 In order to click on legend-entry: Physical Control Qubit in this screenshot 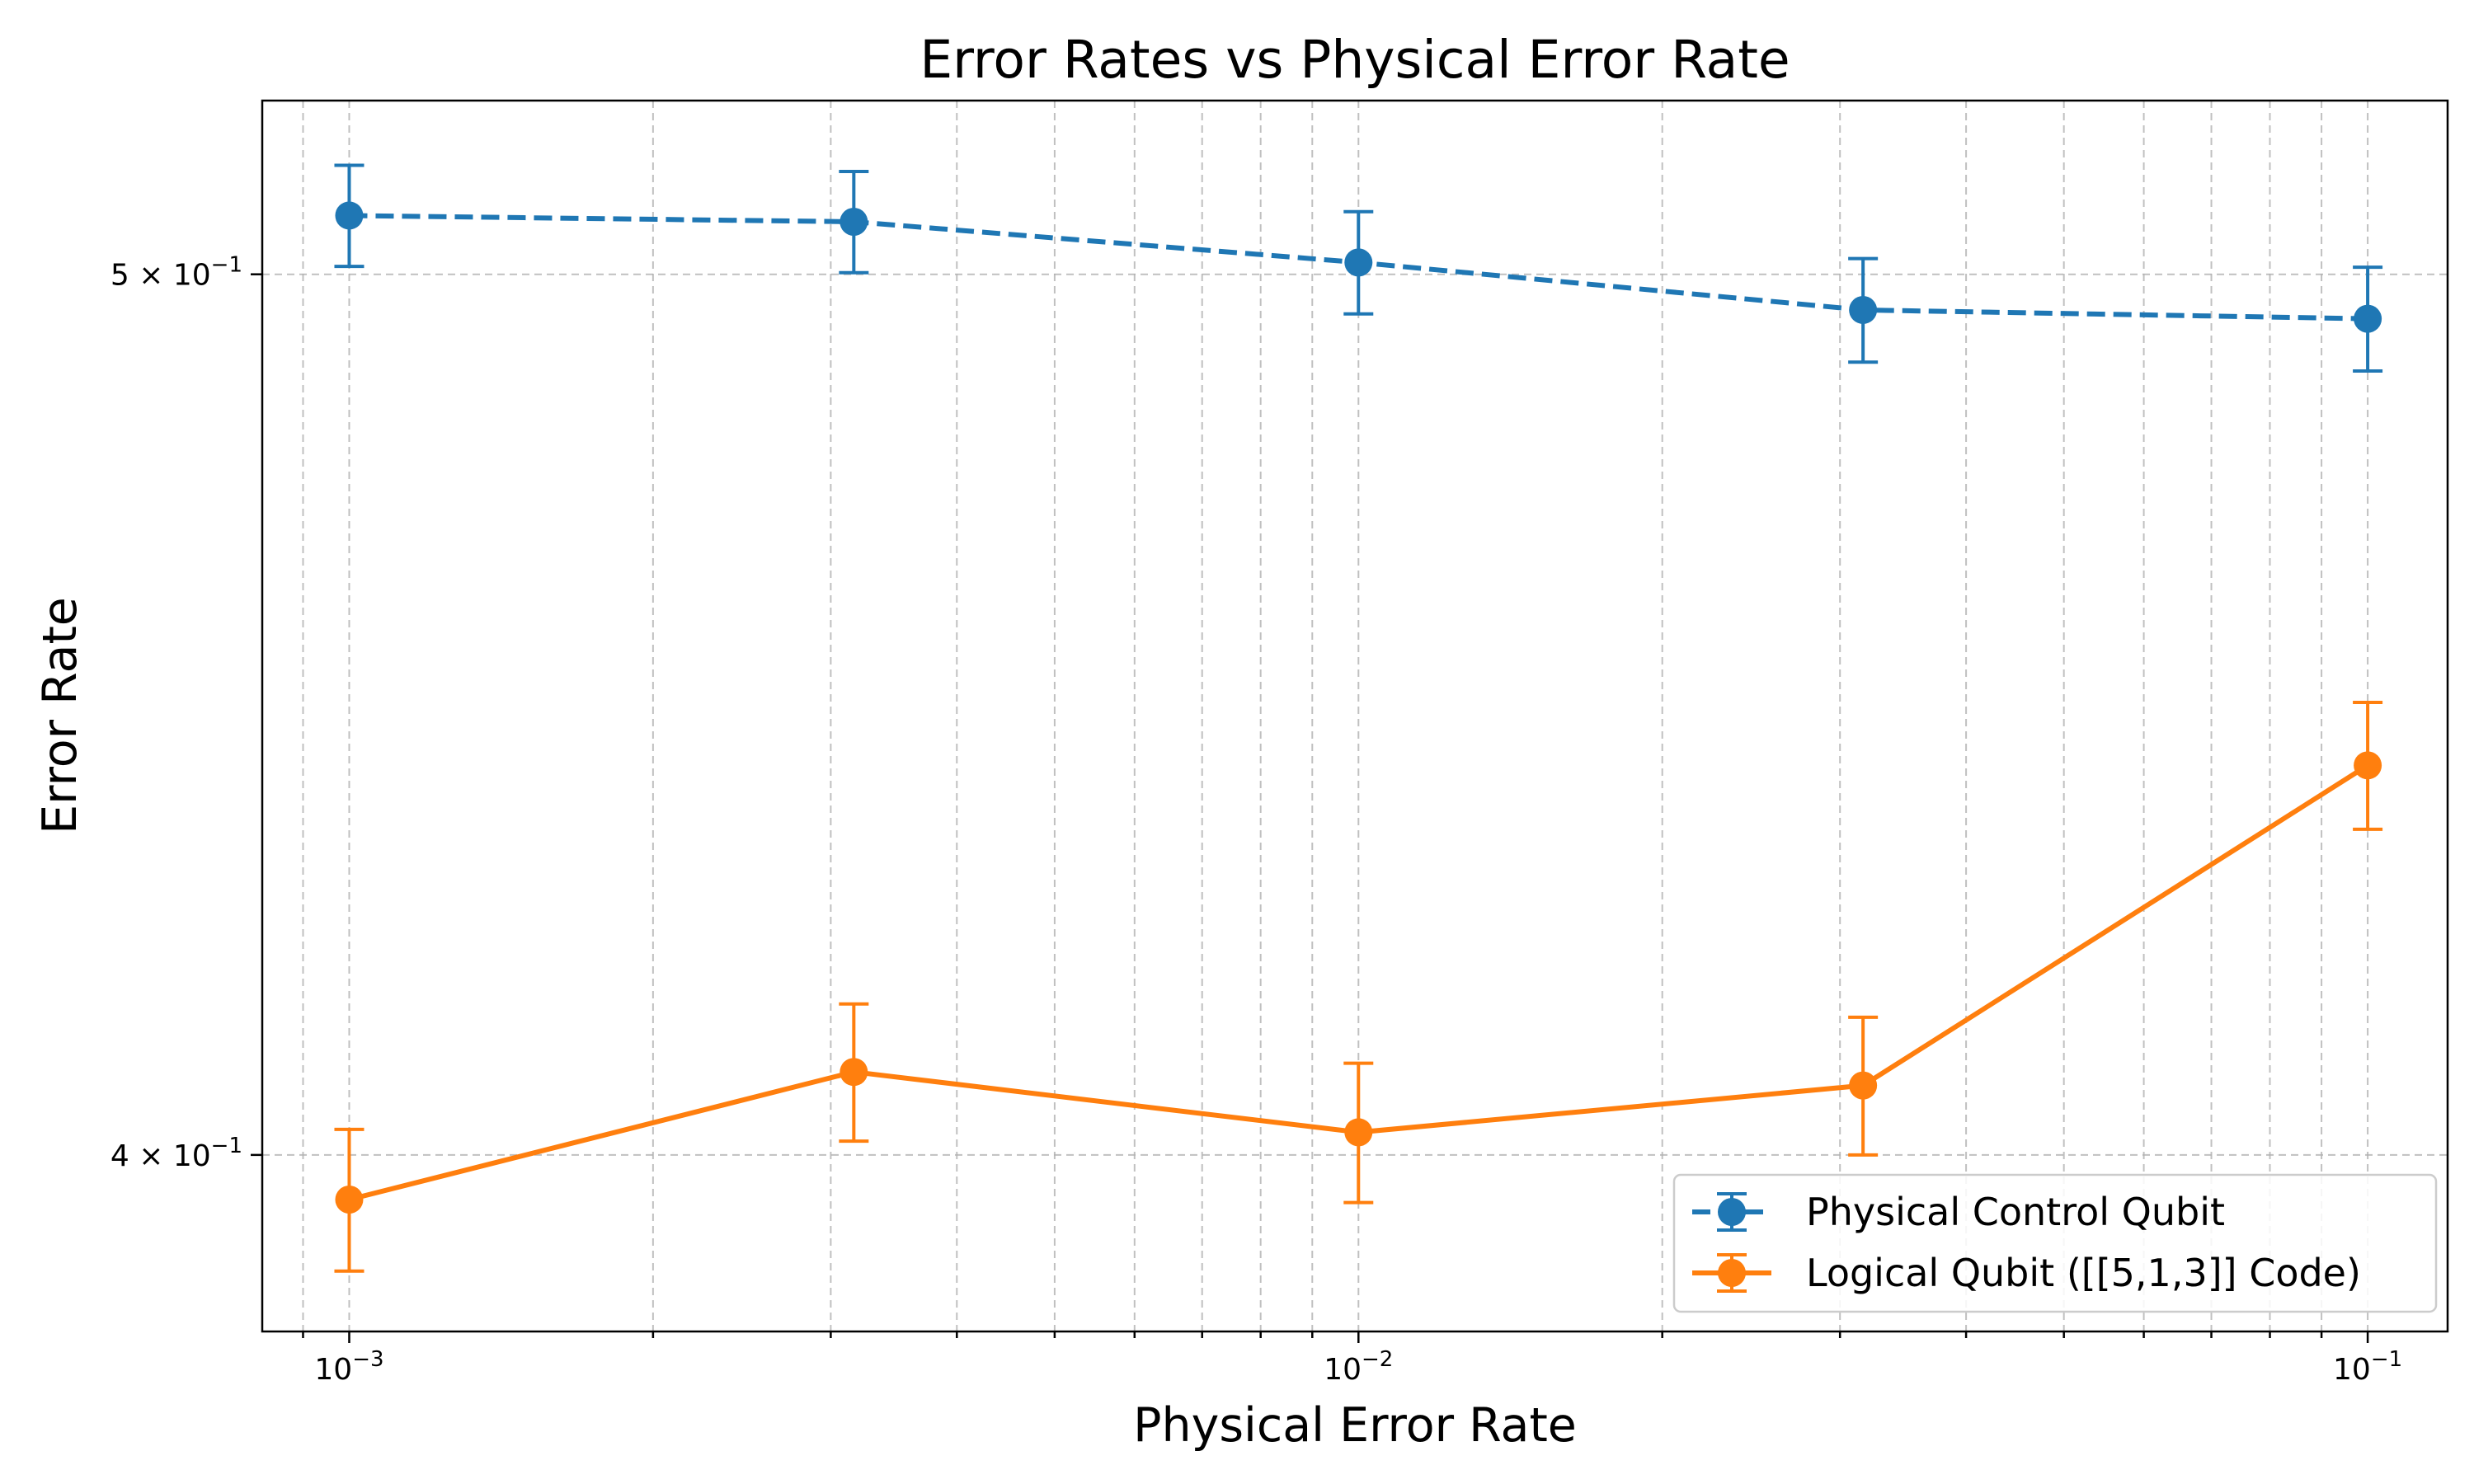, I will do `click(1958, 1212)`.